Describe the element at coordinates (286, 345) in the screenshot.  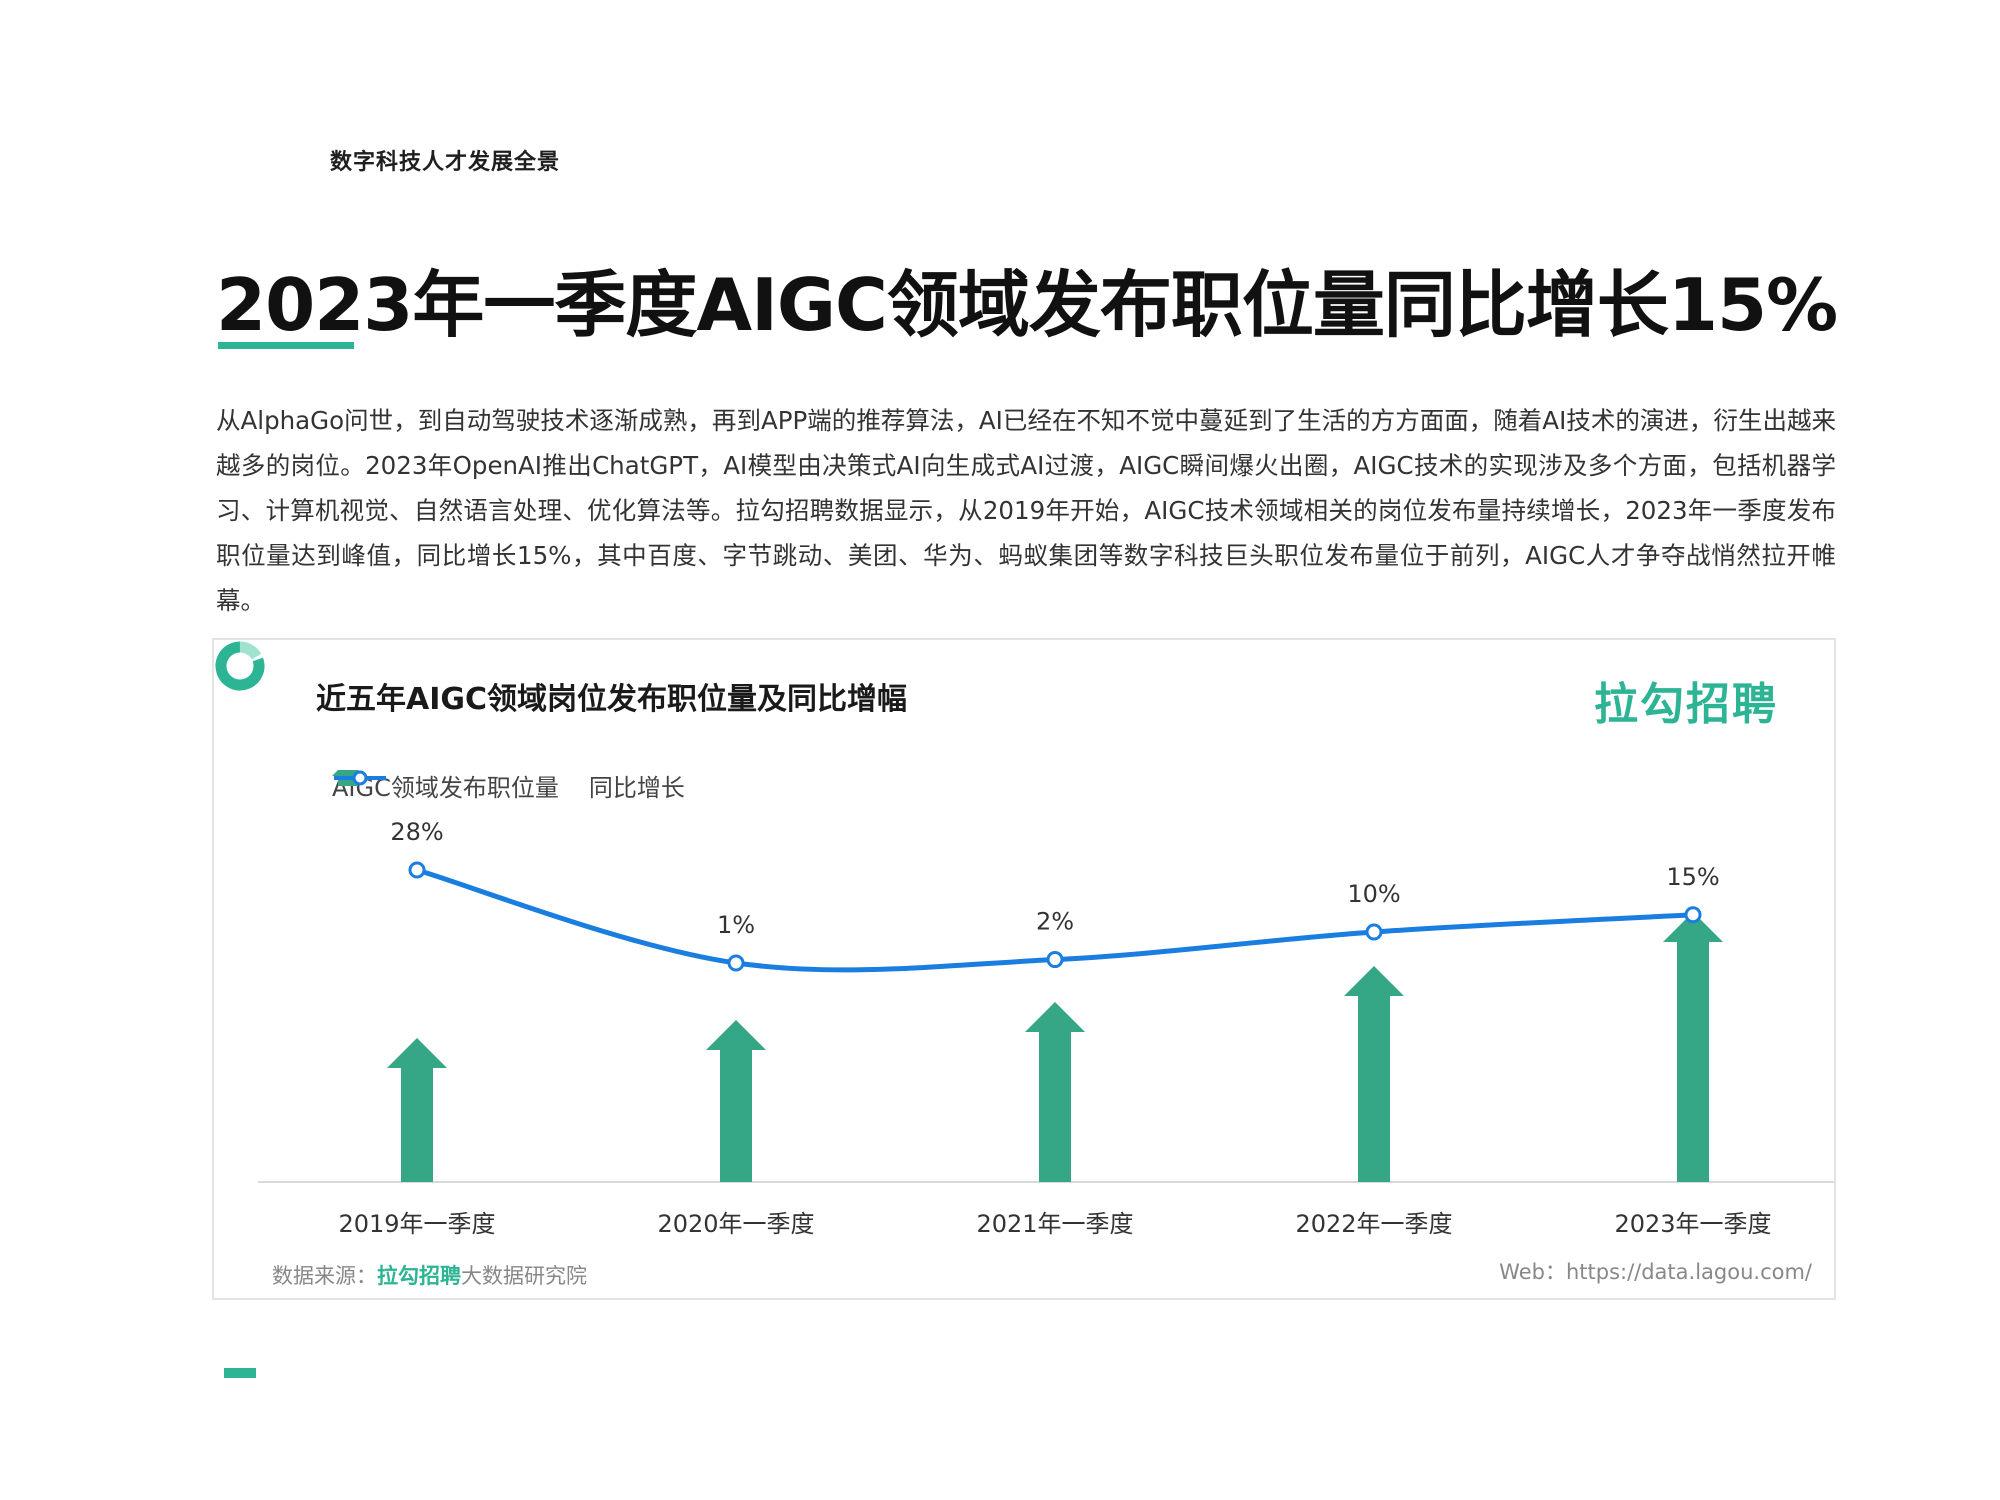
I see `title-underline` at that location.